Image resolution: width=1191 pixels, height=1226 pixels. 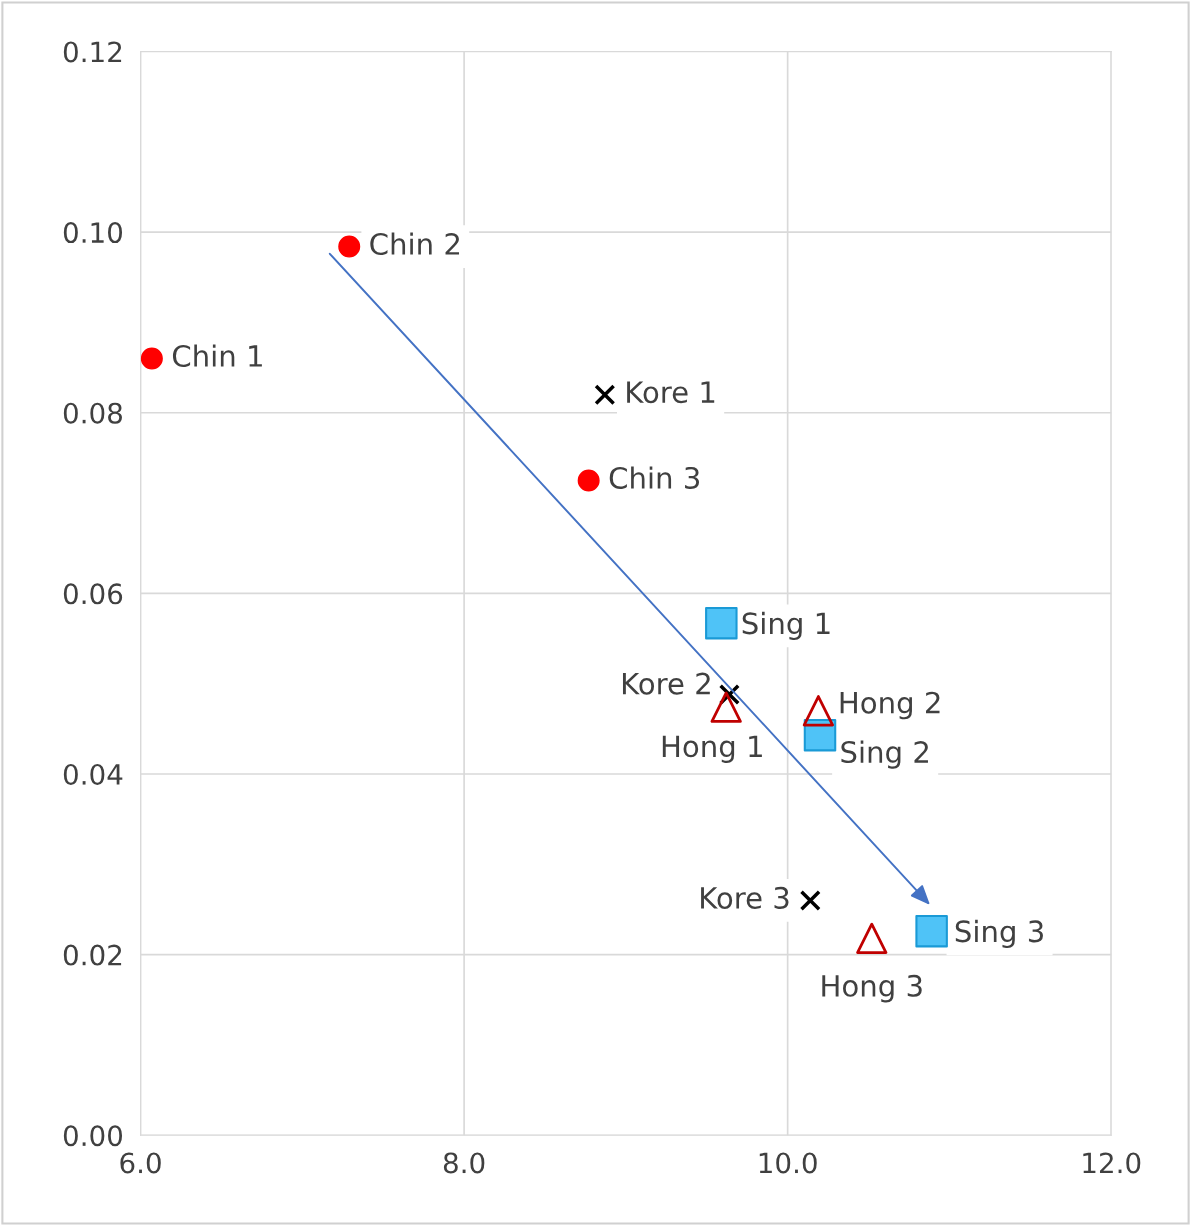 I want to click on data-label: Kore 2, so click(x=666, y=683).